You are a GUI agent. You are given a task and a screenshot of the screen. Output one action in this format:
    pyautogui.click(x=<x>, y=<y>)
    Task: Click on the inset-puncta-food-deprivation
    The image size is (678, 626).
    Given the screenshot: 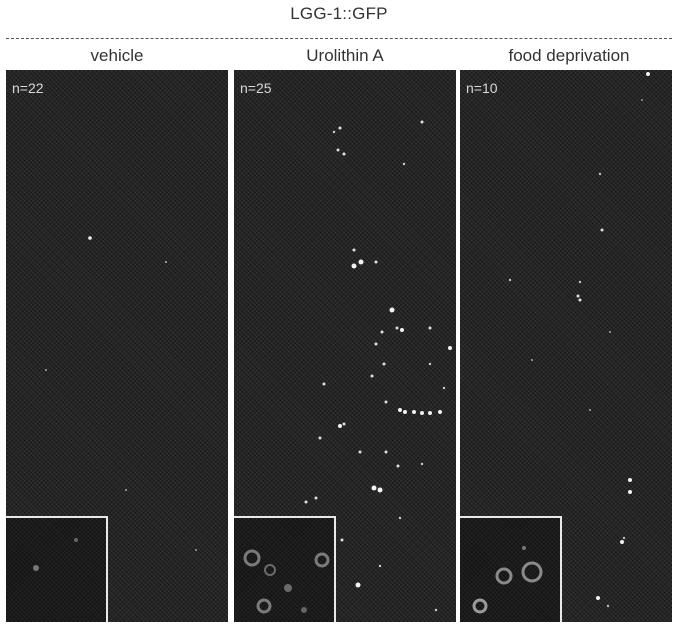 What is the action you would take?
    pyautogui.click(x=510, y=570)
    